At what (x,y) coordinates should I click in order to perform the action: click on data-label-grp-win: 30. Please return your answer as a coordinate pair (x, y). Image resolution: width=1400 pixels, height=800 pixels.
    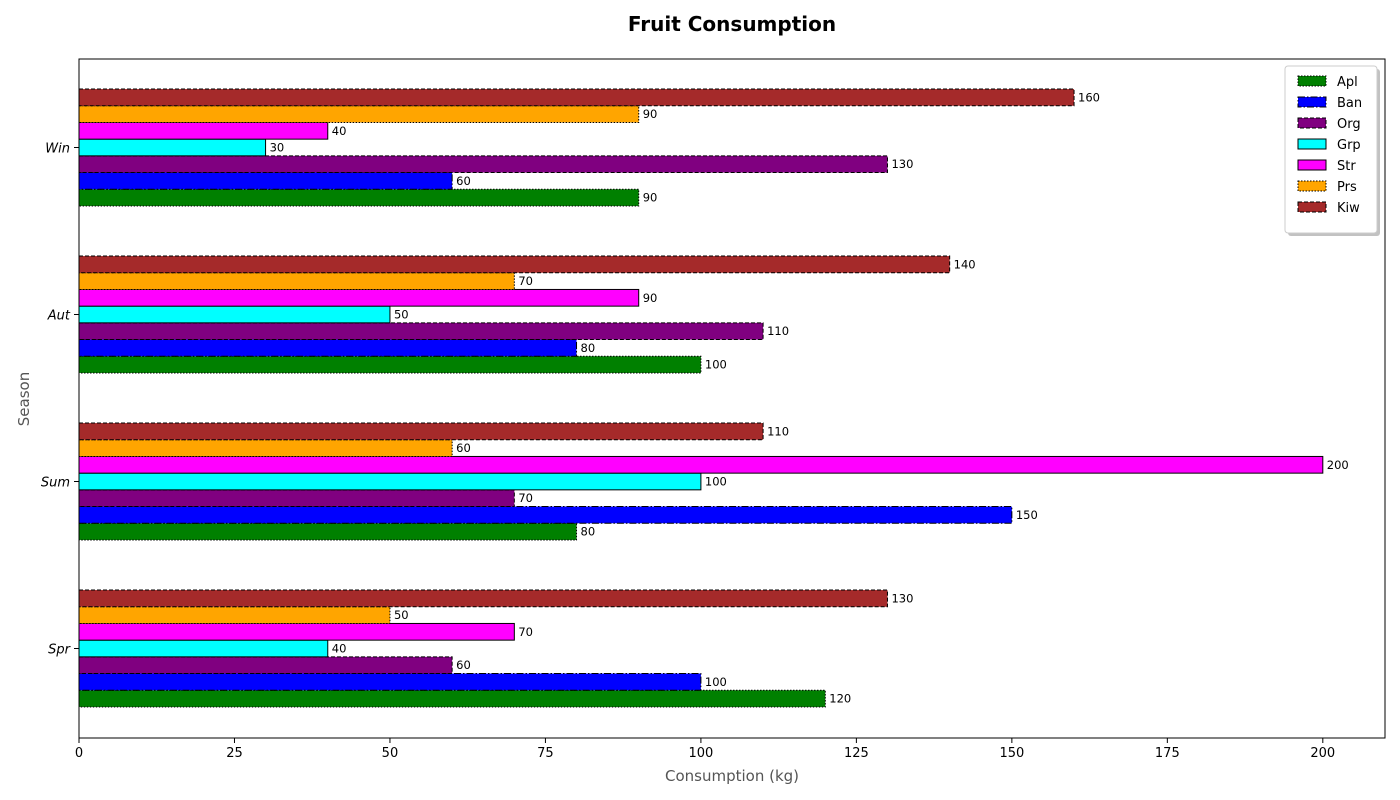
    Looking at the image, I should click on (277, 148).